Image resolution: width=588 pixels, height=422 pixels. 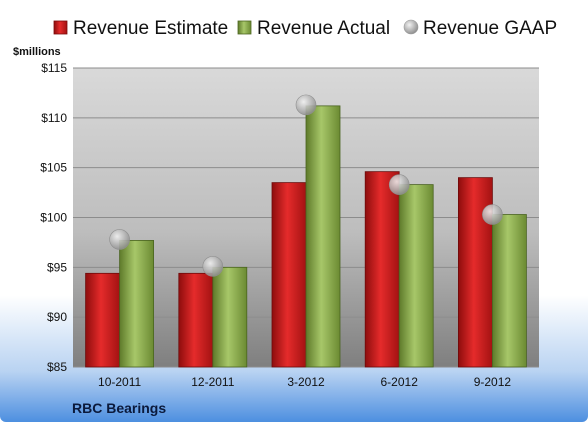 I want to click on y-tick-label: $110, so click(x=54, y=118).